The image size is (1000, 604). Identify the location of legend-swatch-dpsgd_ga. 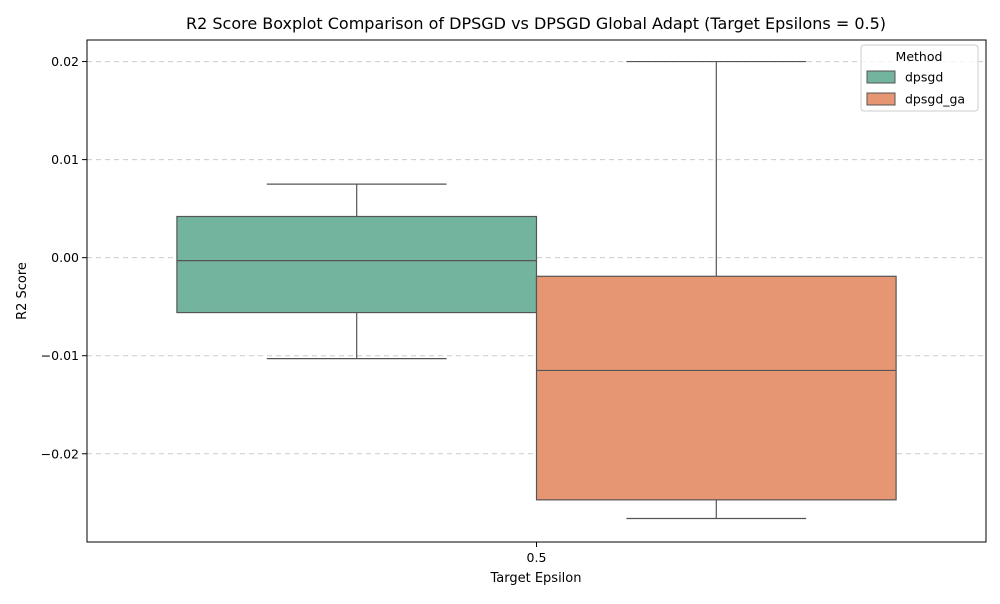
(881, 99).